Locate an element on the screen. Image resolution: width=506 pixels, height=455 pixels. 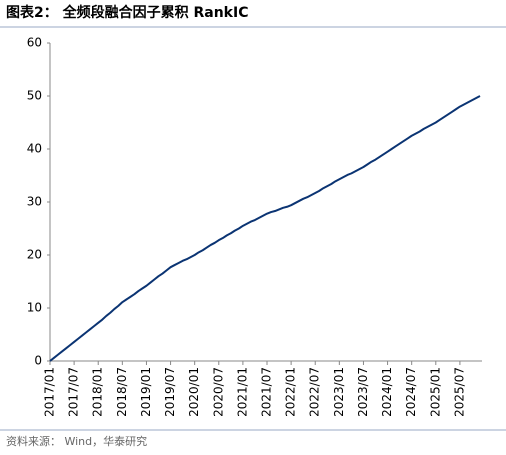
x-tick-label: 2024/07 is located at coordinates (411, 392).